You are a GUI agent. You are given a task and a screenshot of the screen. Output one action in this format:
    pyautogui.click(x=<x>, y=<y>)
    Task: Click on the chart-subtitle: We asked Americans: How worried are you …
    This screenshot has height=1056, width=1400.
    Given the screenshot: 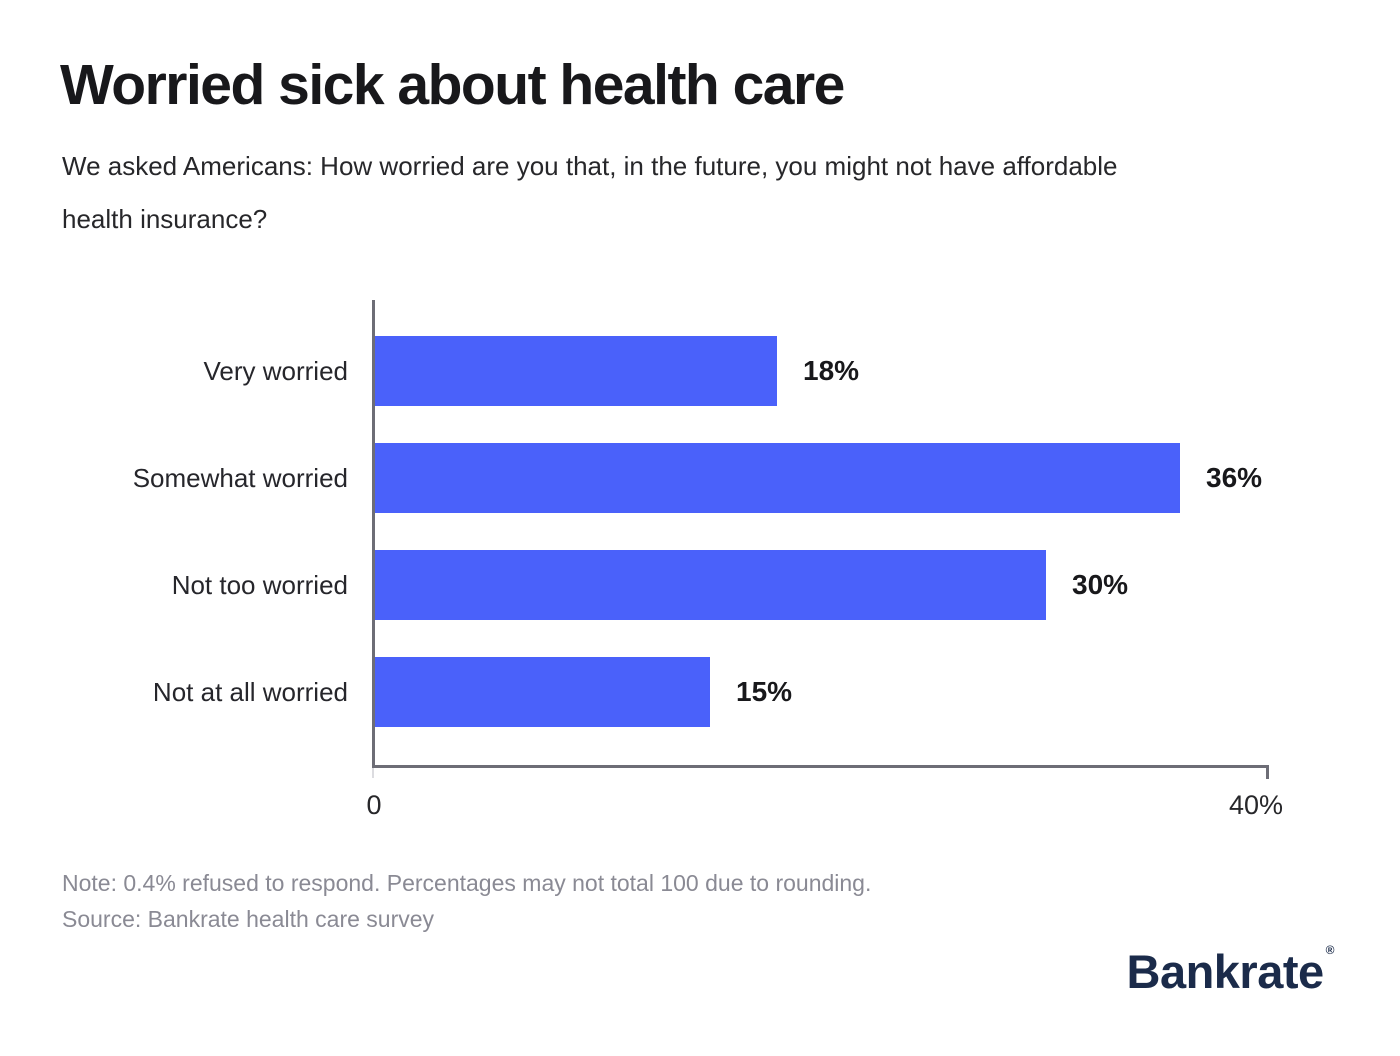 What is the action you would take?
    pyautogui.click(x=590, y=192)
    